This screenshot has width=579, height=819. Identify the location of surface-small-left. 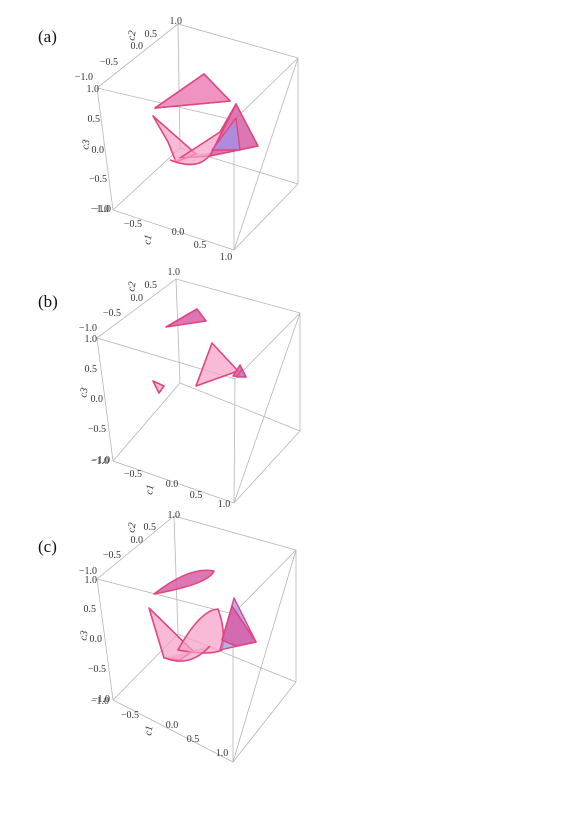
(158, 387).